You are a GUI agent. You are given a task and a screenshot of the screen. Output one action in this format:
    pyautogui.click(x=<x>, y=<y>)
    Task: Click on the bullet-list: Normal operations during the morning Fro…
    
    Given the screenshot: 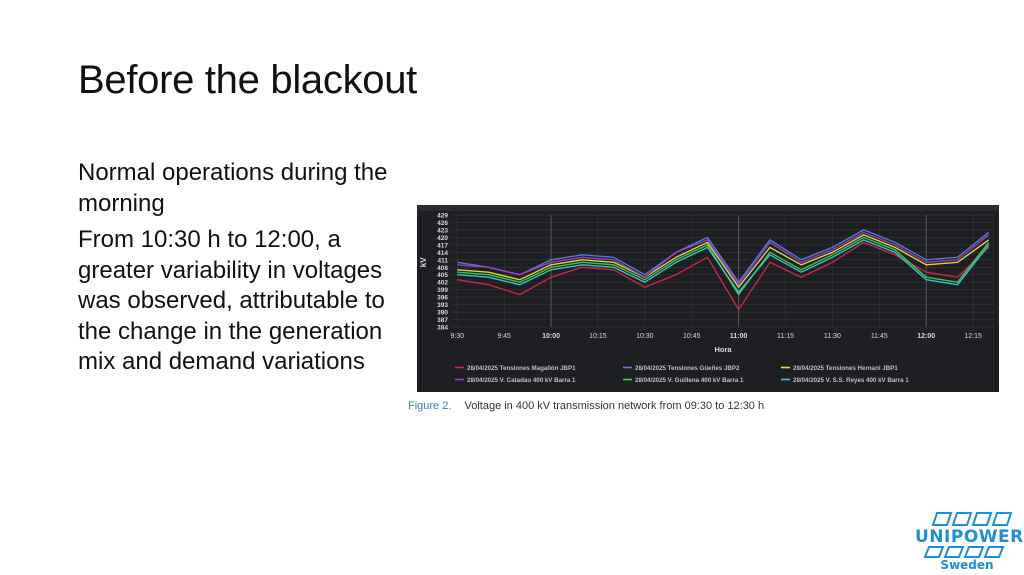 What is the action you would take?
    pyautogui.click(x=238, y=271)
    